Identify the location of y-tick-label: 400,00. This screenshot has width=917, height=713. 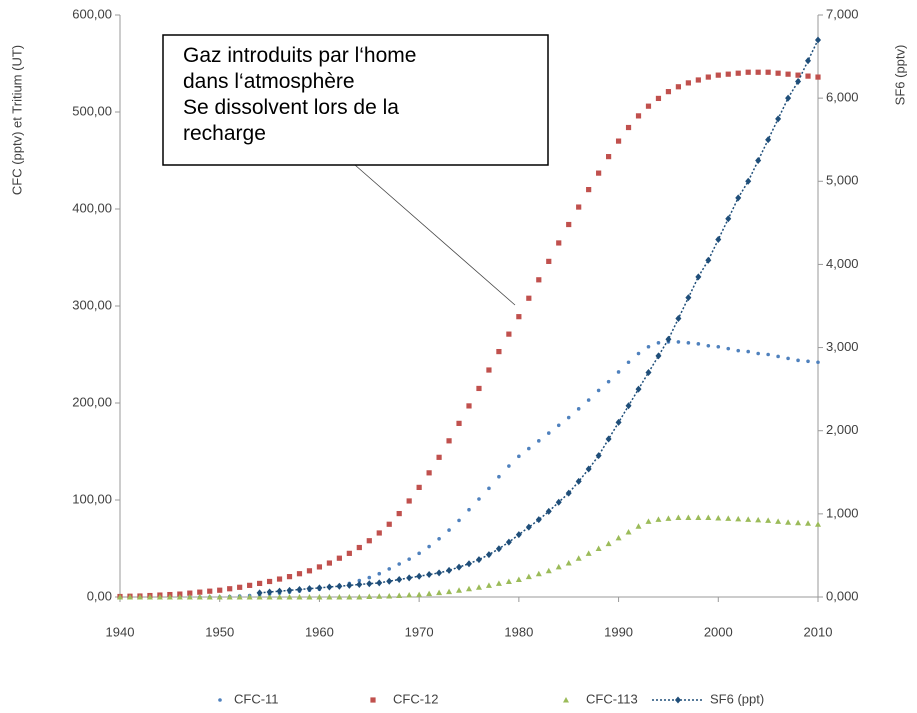
(92, 207).